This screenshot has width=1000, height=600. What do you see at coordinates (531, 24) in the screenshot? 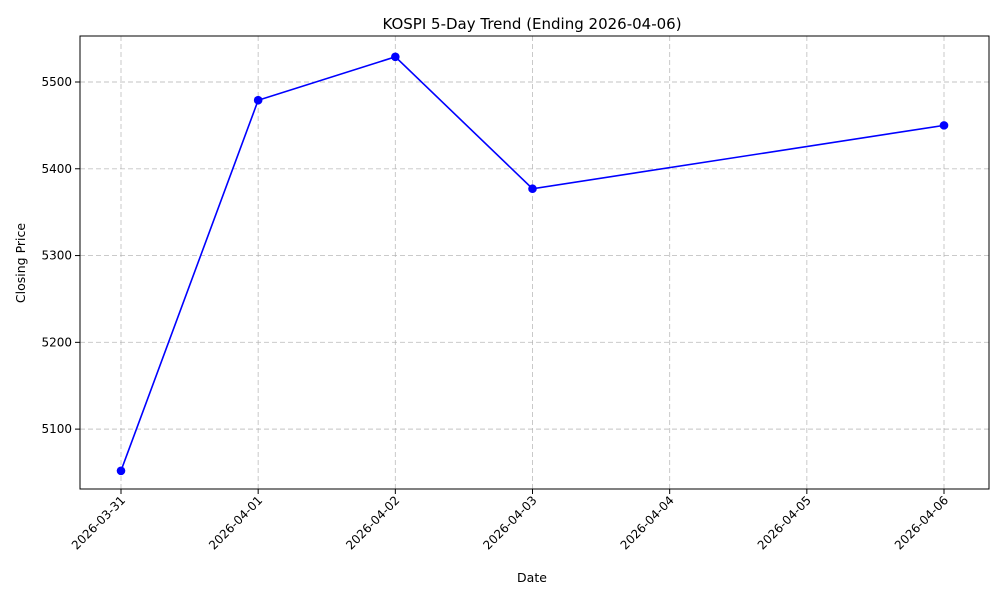
I see `chart-title: KOSPI 5-Day Trend (Ending 2026-04-06)` at bounding box center [531, 24].